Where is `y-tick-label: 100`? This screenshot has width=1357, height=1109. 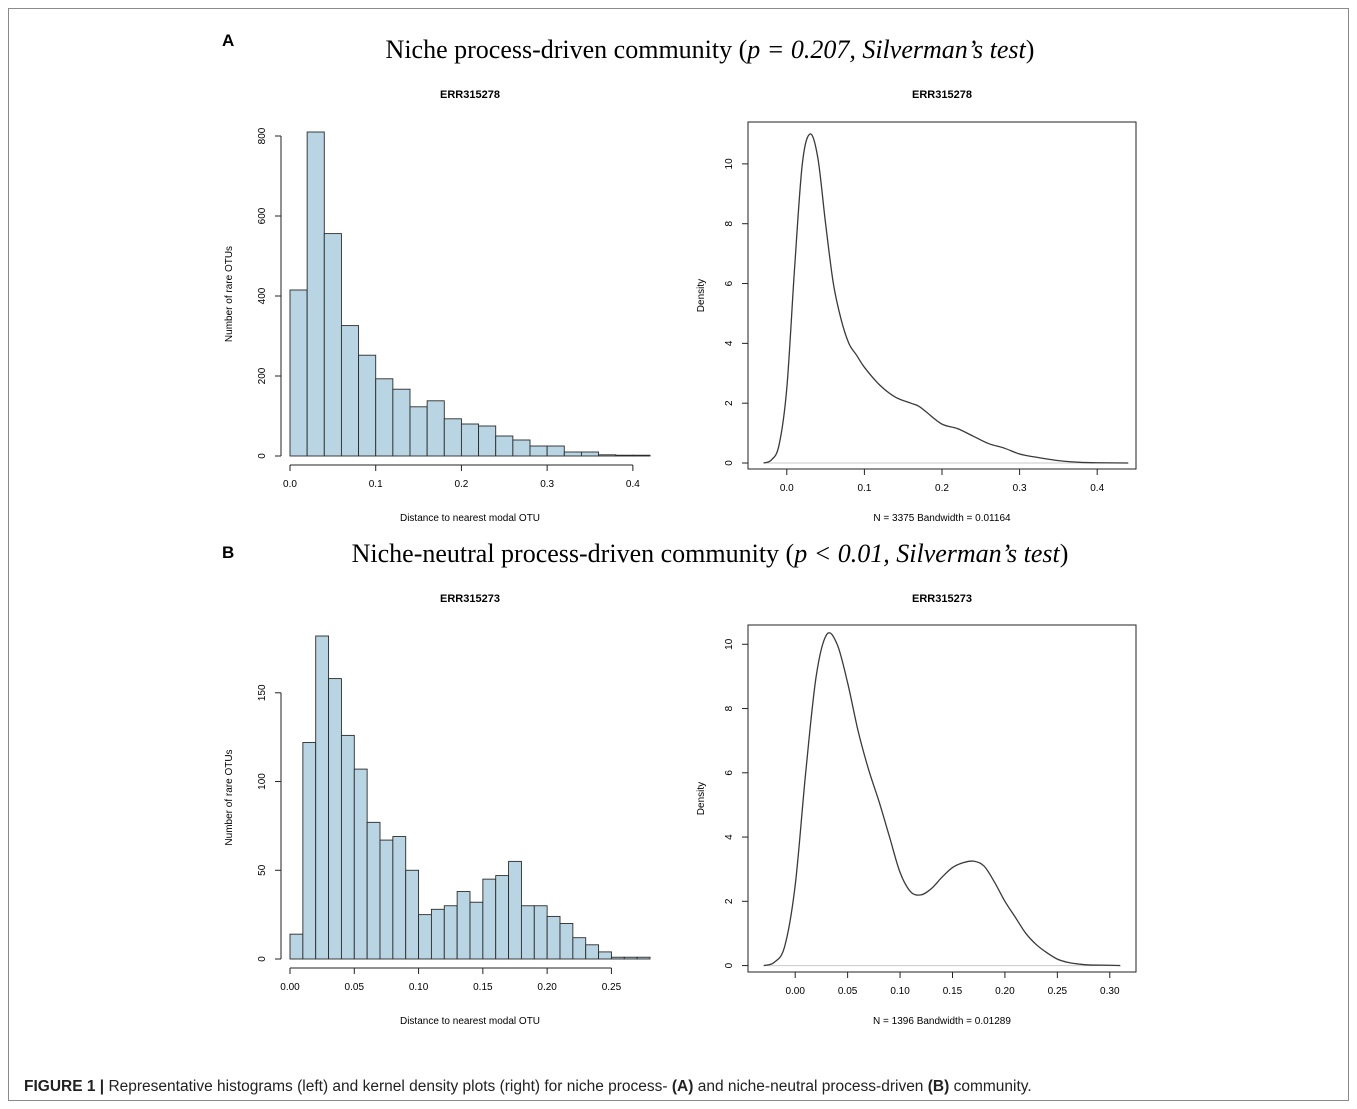
y-tick-label: 100 is located at coordinates (262, 781).